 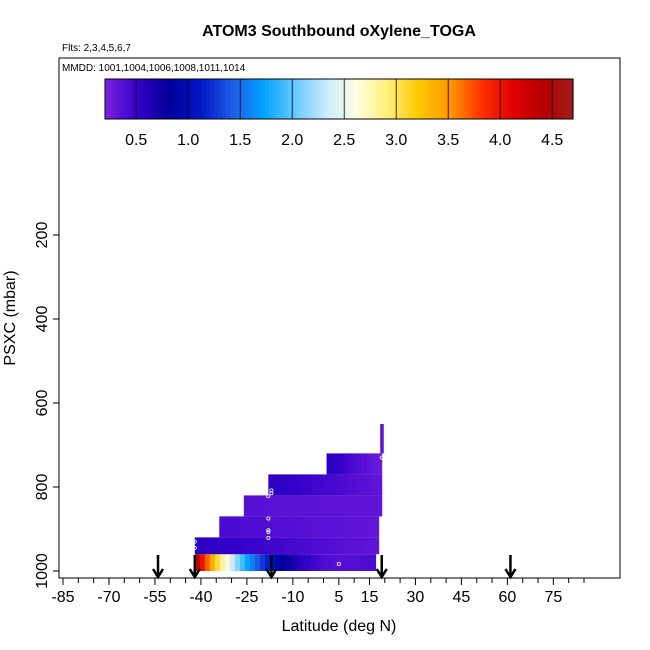 I want to click on colorbar-border, so click(x=339, y=99).